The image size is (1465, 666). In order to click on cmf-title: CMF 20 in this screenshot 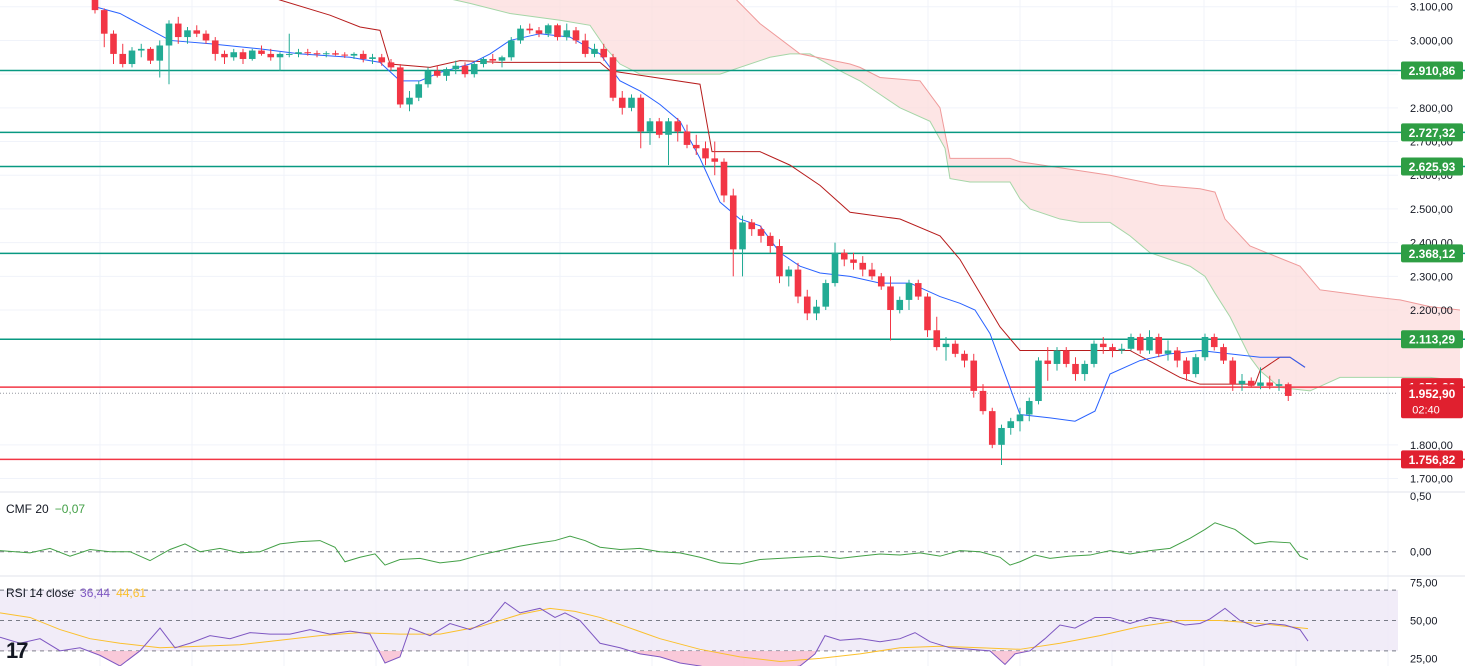, I will do `click(27, 509)`.